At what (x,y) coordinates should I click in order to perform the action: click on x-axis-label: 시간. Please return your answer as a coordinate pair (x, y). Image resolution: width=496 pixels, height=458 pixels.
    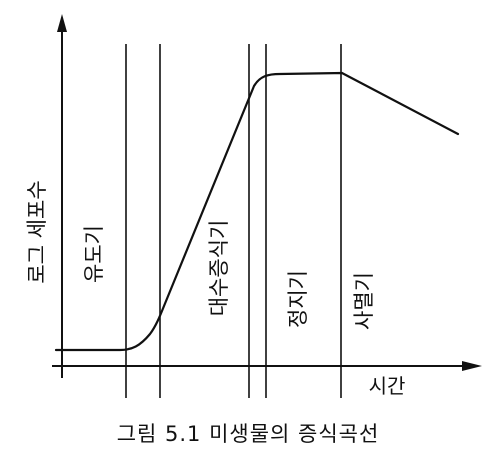
    Looking at the image, I should click on (387, 386).